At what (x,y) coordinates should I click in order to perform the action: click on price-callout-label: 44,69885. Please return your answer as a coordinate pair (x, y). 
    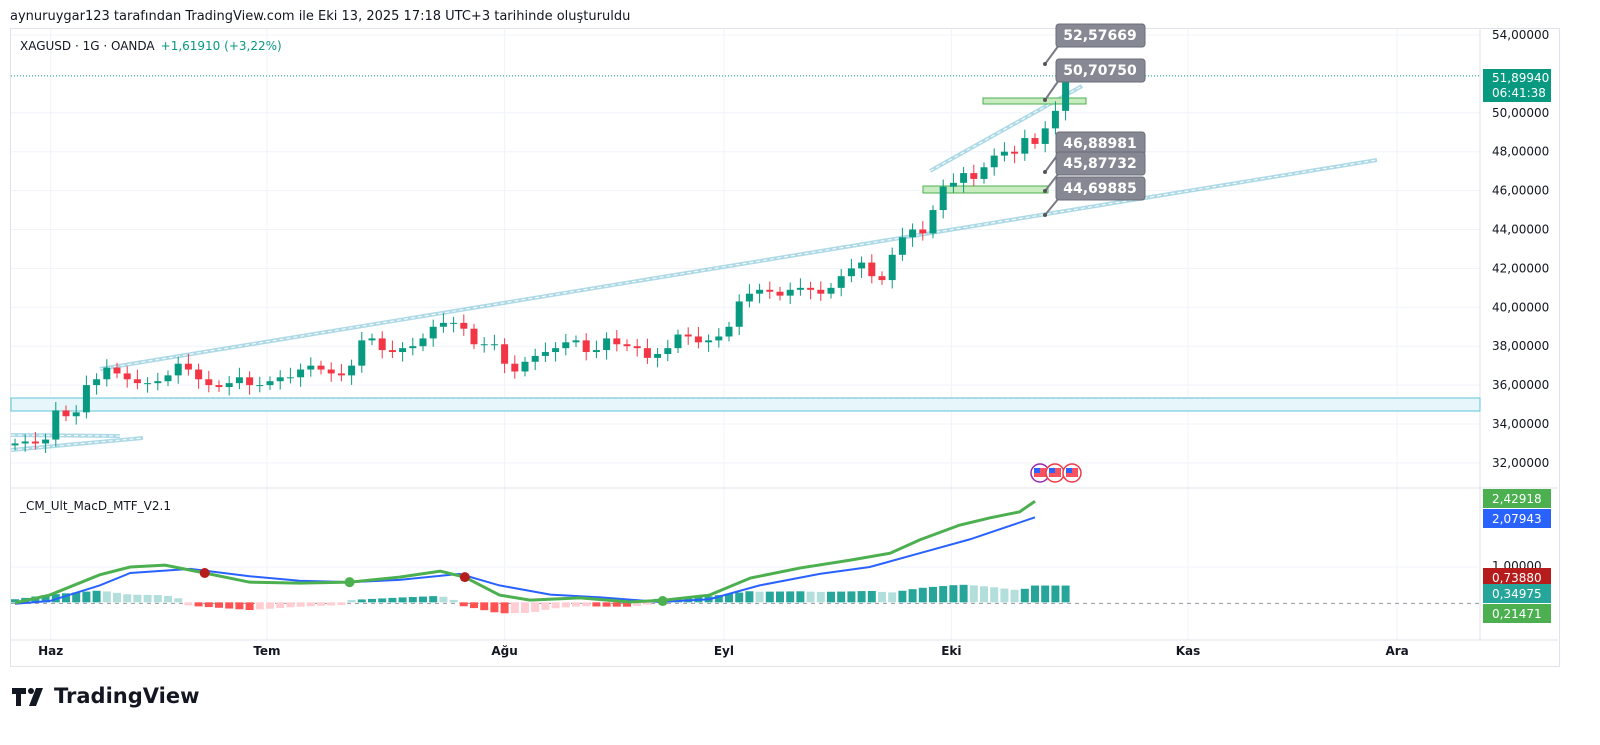
    Looking at the image, I should click on (1100, 189).